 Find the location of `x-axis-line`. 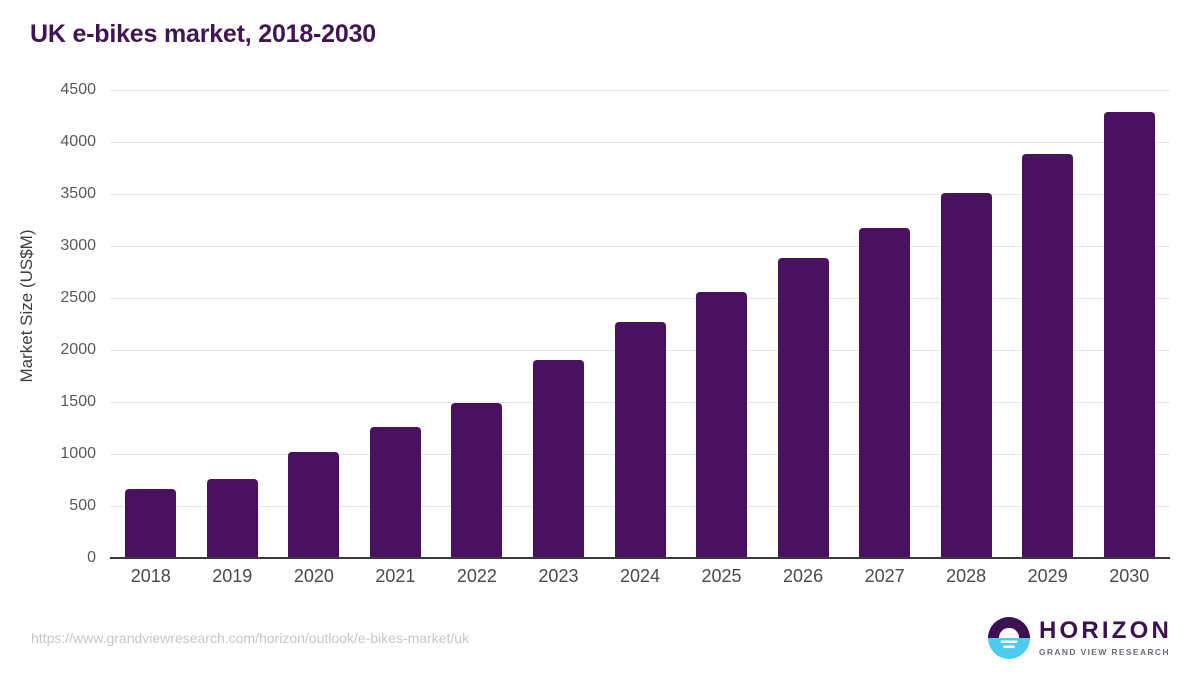

x-axis-line is located at coordinates (640, 558).